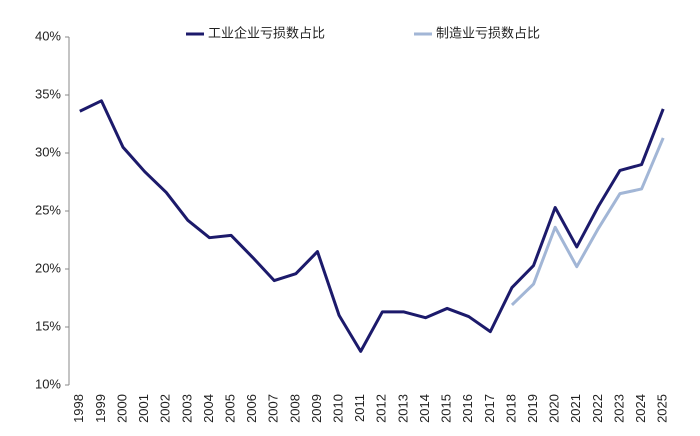  What do you see at coordinates (359, 408) in the screenshot?
I see `x-tick-label: 2011` at bounding box center [359, 408].